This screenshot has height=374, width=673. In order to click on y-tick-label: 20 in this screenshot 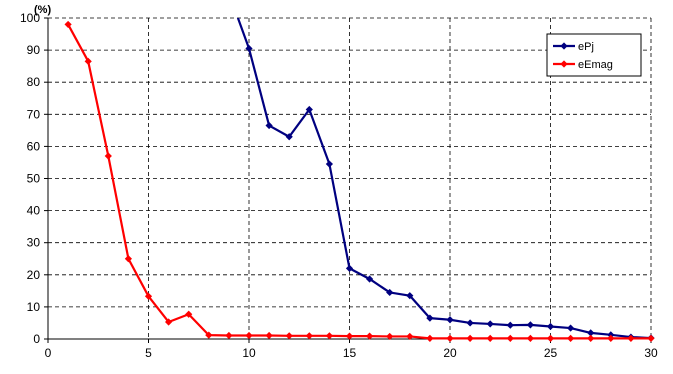, I will do `click(34, 275)`.